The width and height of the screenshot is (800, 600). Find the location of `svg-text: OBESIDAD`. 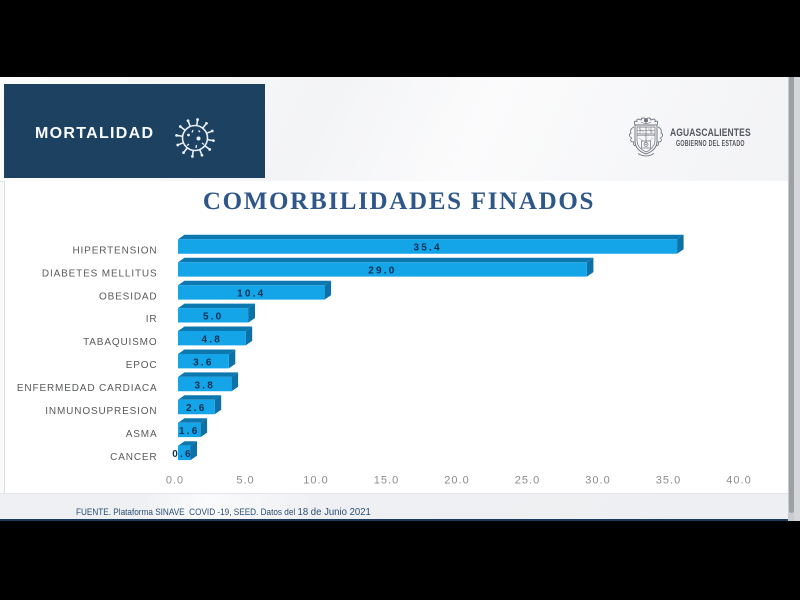

svg-text: OBESIDAD is located at coordinates (128, 296).